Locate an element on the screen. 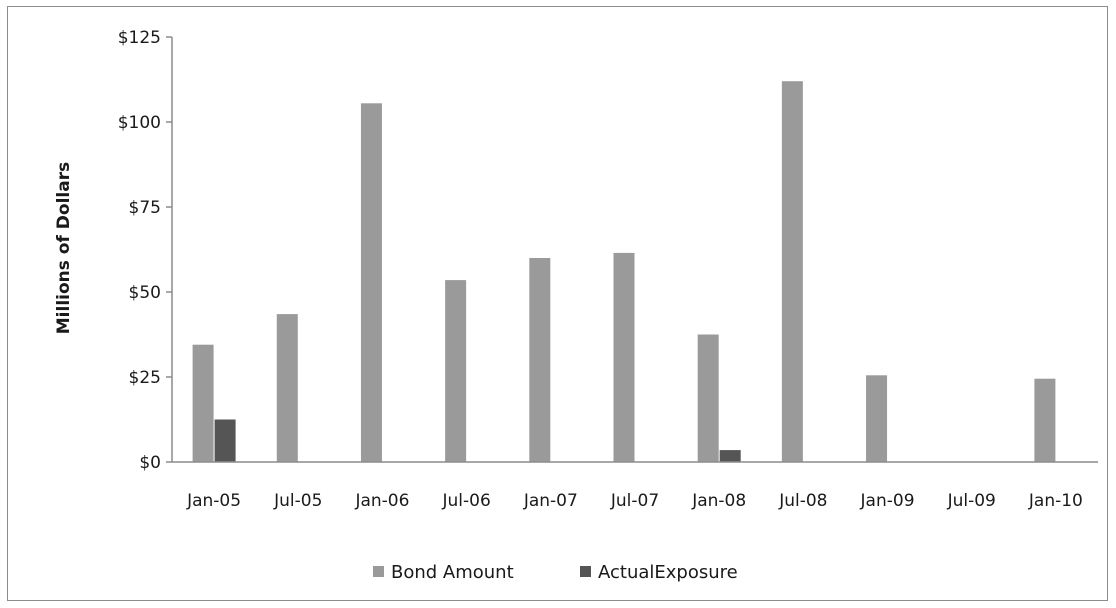 This screenshot has height=608, width=1116. y-tick-label: $0 is located at coordinates (150, 463).